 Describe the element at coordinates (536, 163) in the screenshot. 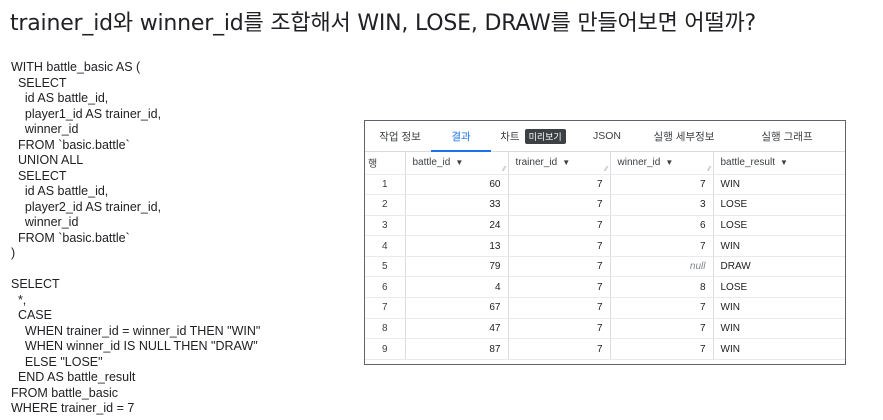

I see `column-header-label: trainer_id` at that location.